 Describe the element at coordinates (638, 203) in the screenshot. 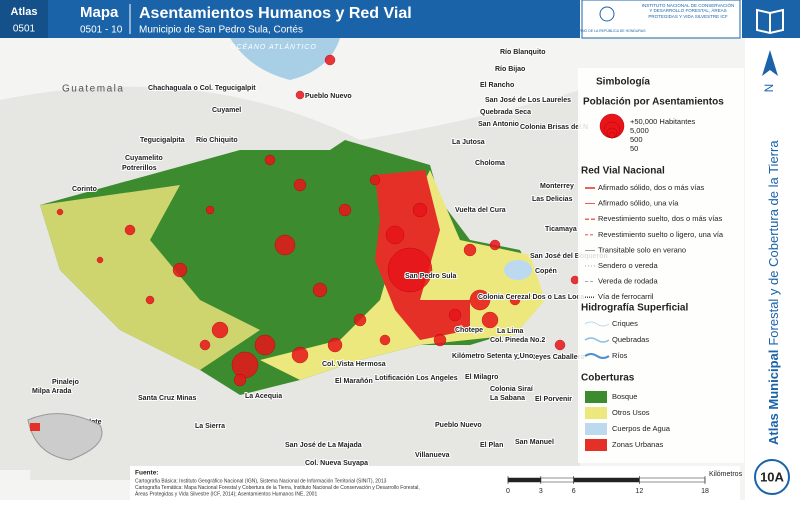

I see `road-label: Afirmado sólido, una vía` at that location.